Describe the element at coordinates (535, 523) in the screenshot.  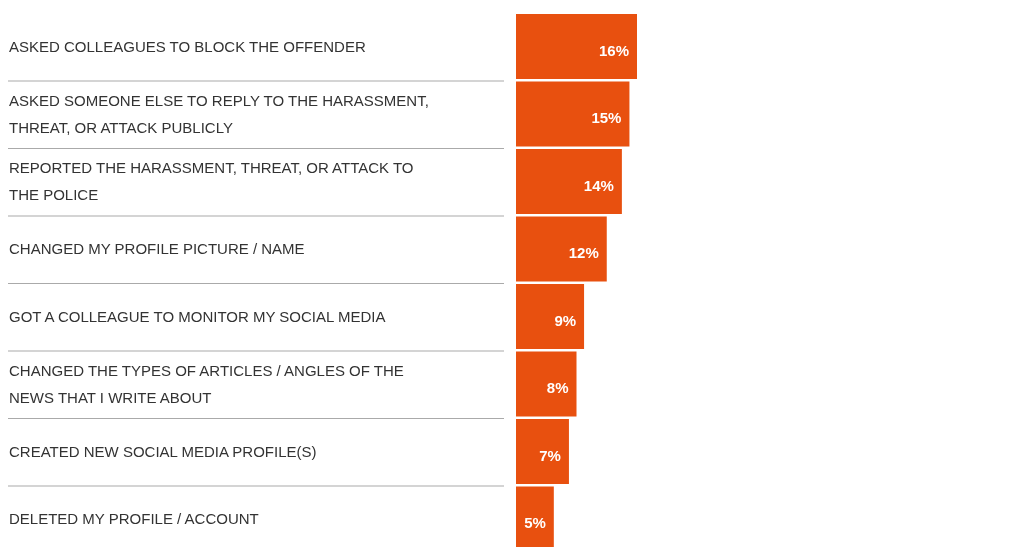
I see `data-label: 5%` at that location.